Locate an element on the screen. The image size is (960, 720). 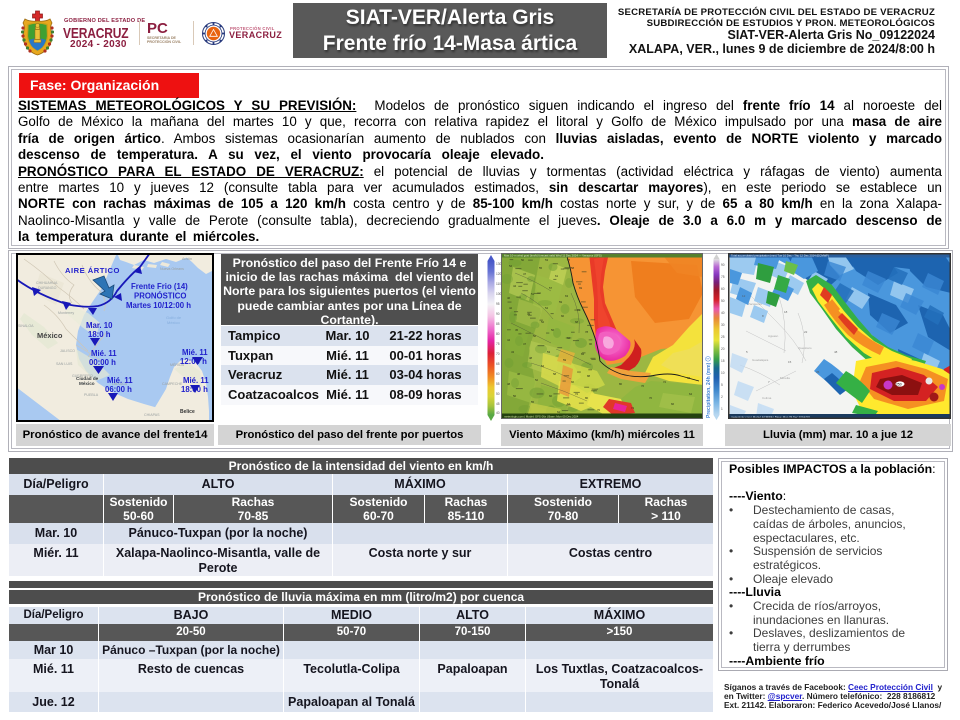
svg-text: 00:00 h is located at coordinates (102, 362).